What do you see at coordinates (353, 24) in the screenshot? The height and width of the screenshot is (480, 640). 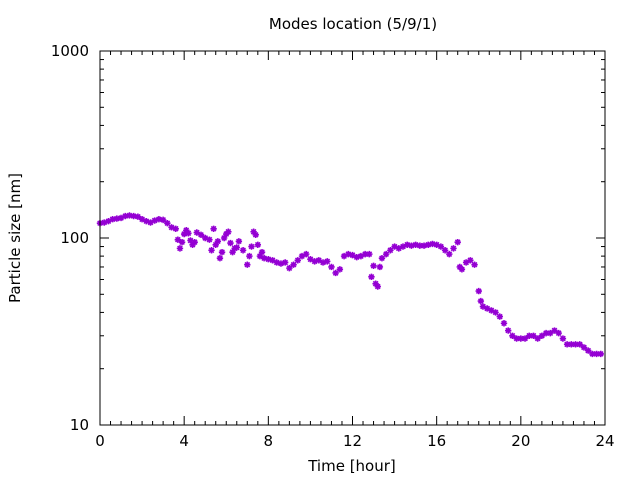 I see `chart-title: Modes location (5/9/1)` at bounding box center [353, 24].